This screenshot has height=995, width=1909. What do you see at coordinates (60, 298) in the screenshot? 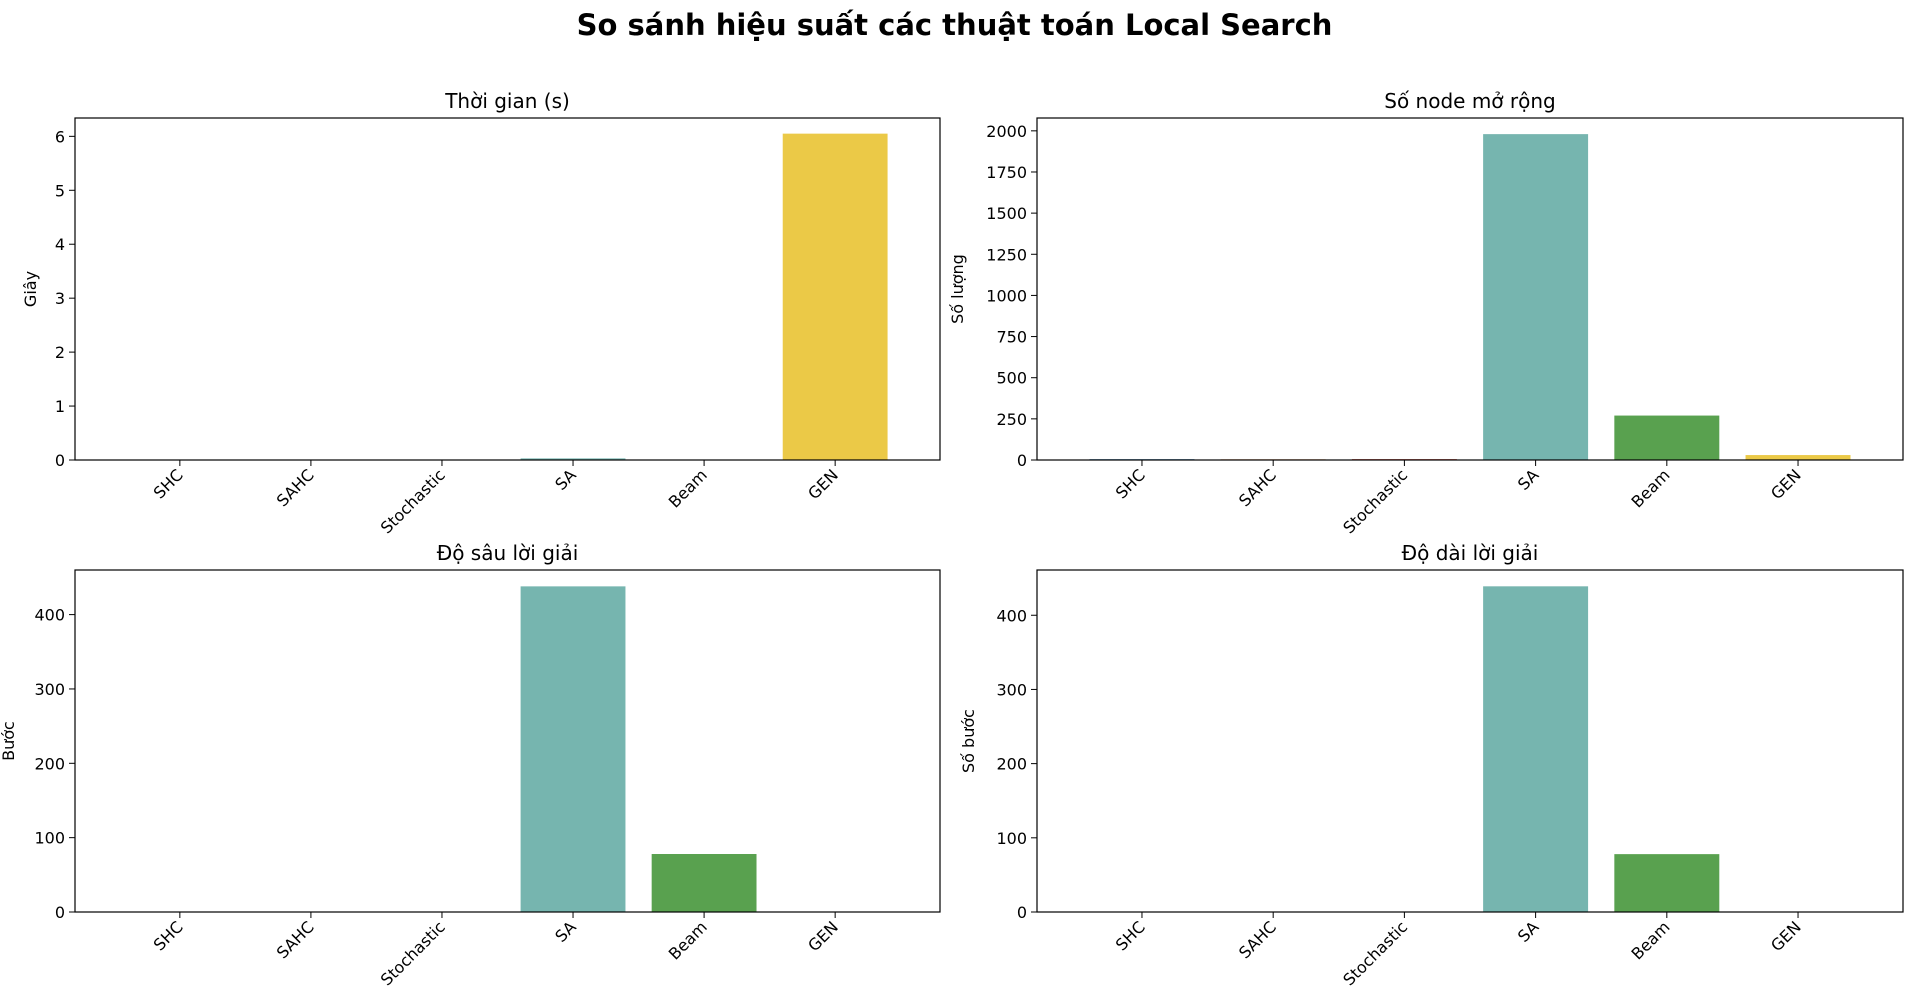
I see `y-tick-label: 3` at bounding box center [60, 298].